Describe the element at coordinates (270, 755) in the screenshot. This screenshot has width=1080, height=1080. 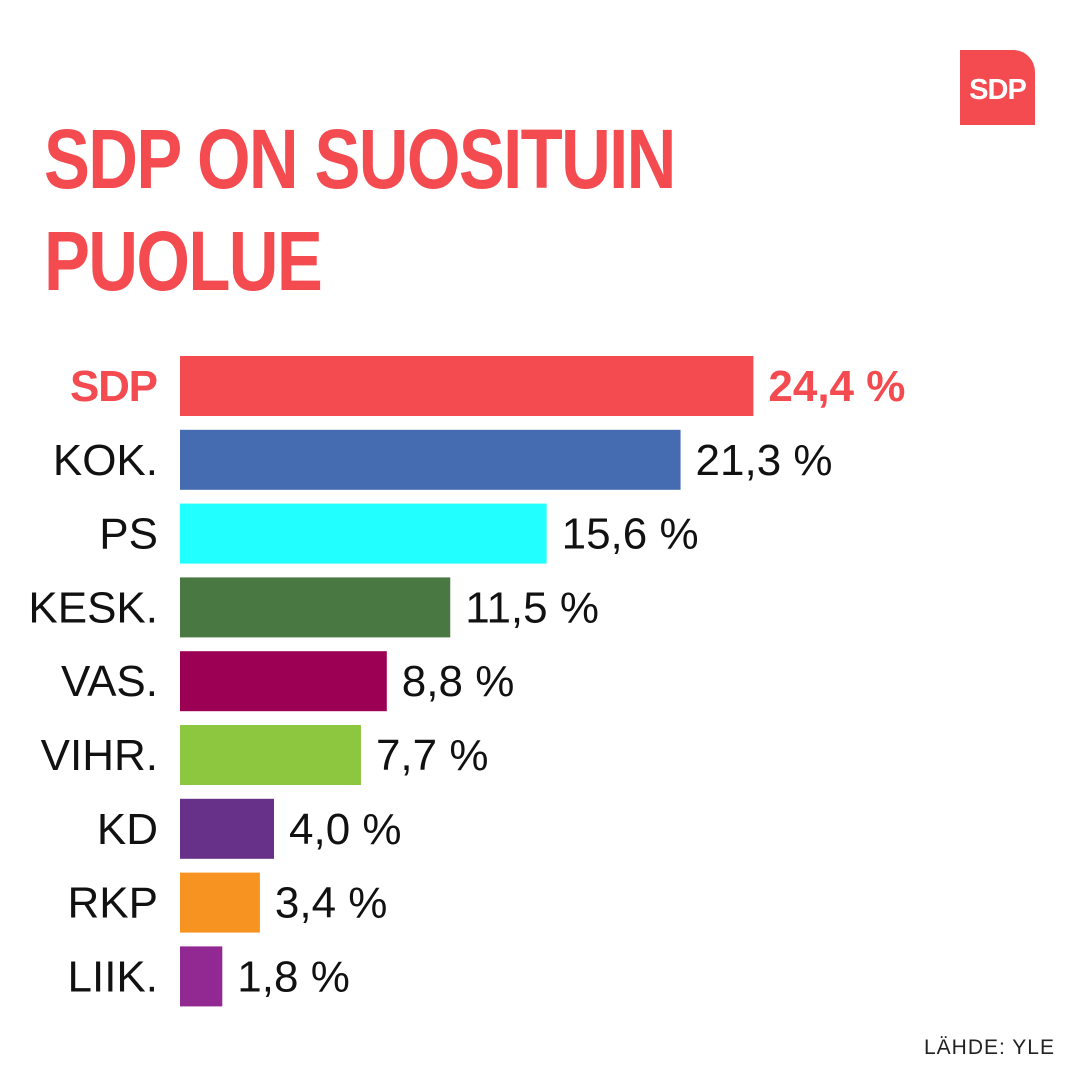
I see `bar-vihr` at that location.